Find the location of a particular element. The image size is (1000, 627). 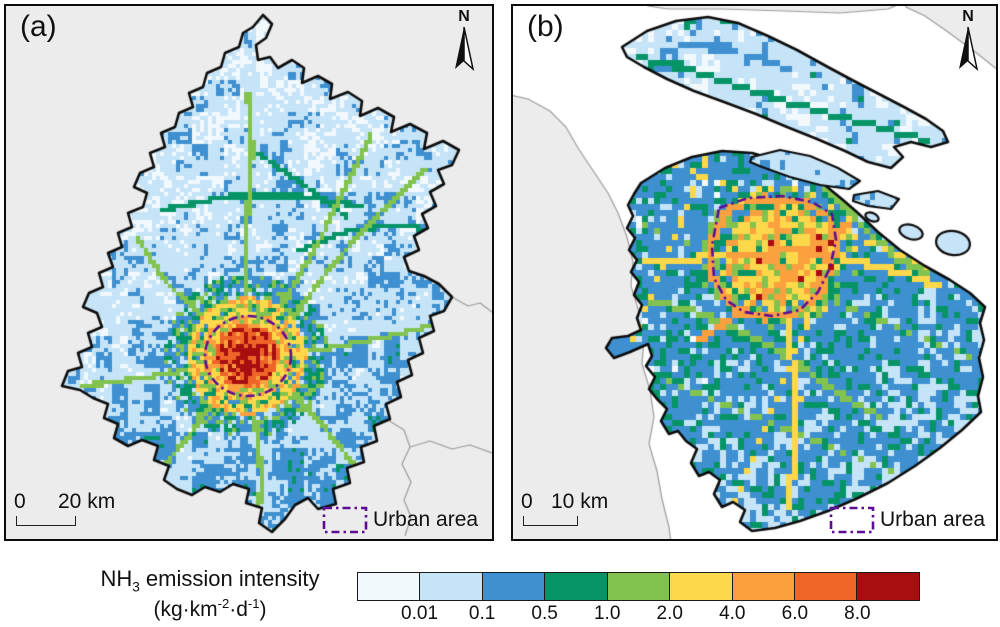

scalebar-zero-a: 0 is located at coordinates (20, 501).